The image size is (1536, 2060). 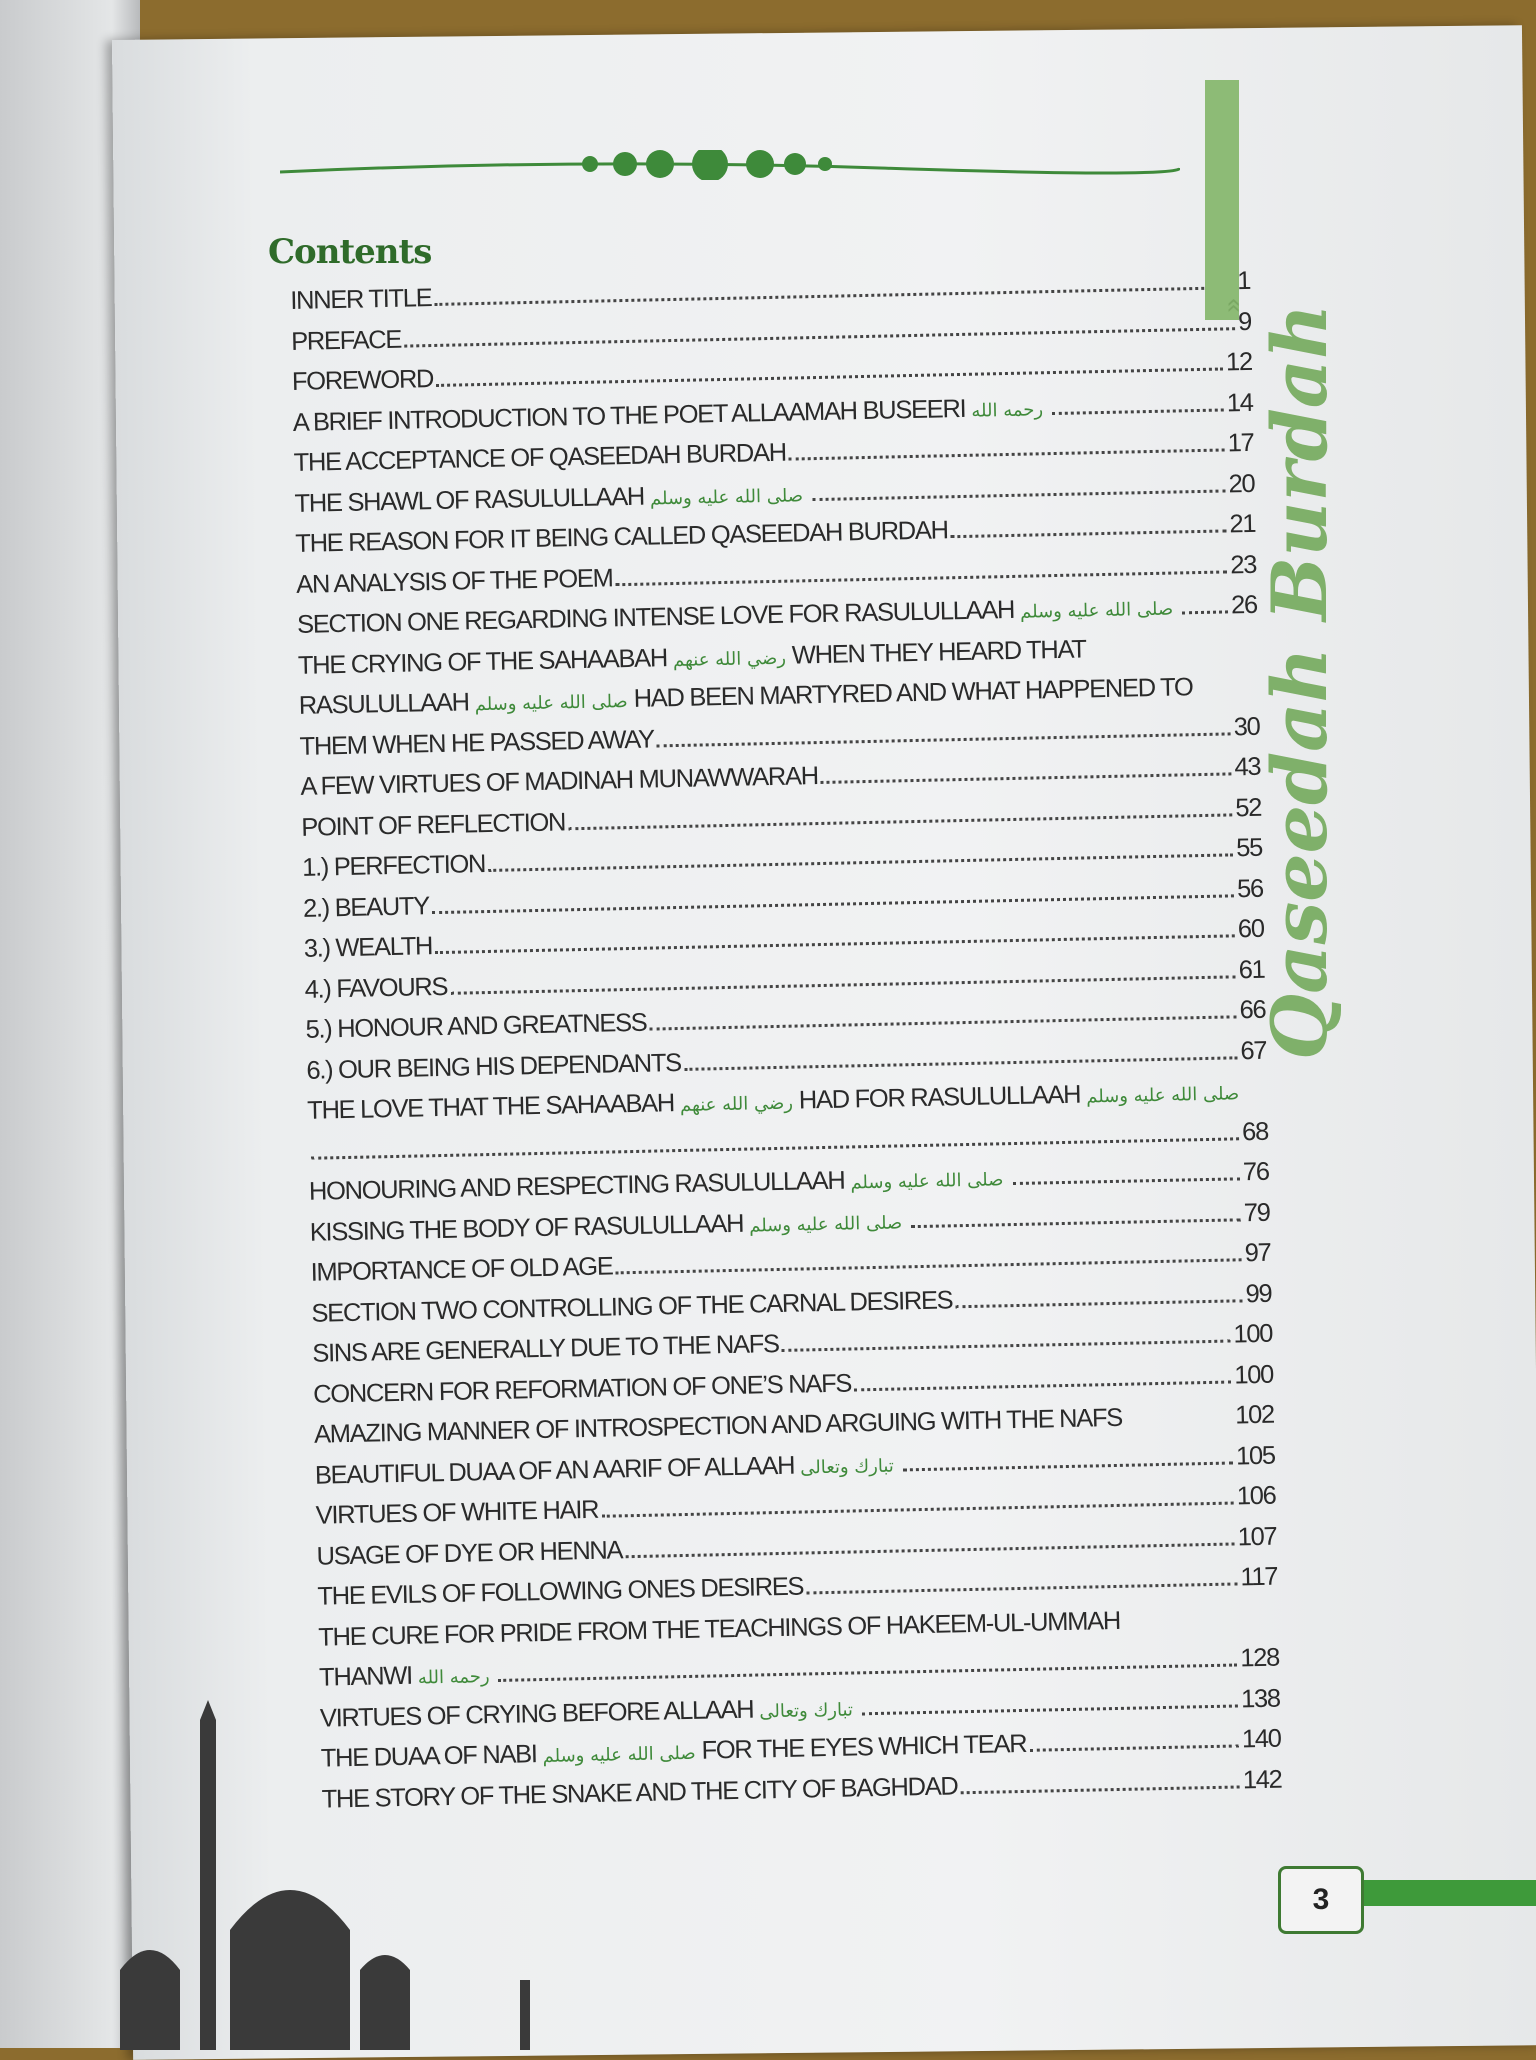 I want to click on entry-page-number: 138, so click(x=1260, y=1699).